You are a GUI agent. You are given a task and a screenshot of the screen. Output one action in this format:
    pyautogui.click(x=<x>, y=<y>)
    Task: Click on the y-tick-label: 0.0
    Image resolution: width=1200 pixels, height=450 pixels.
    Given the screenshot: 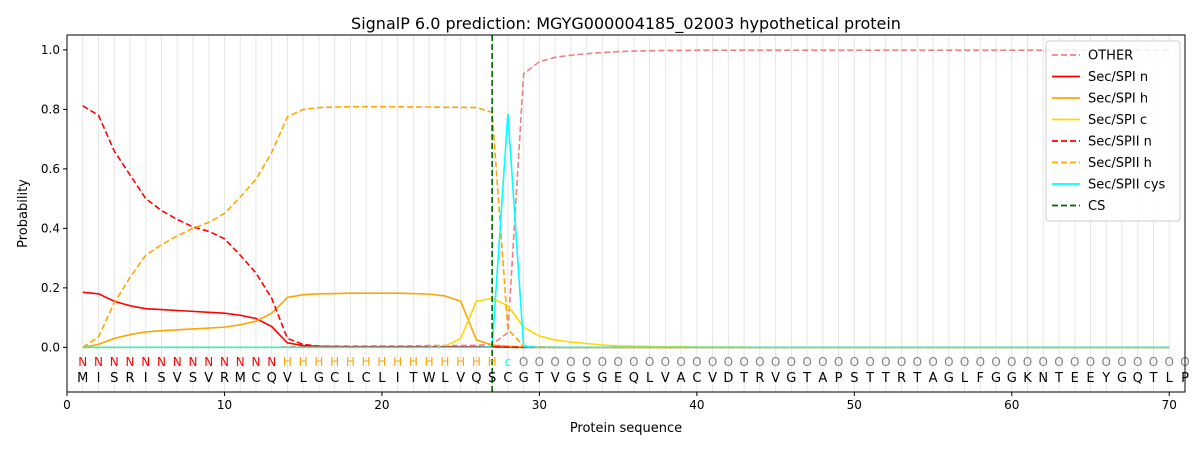 What is the action you would take?
    pyautogui.click(x=50, y=347)
    